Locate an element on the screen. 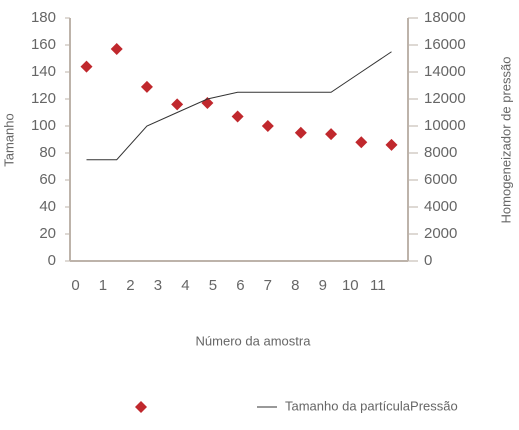 This screenshot has height=430, width=519. y2-axis-label: Homogeneizador de pressão is located at coordinates (505, 140).